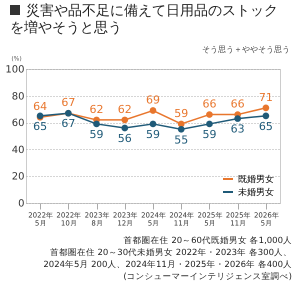 The height and width of the screenshot is (284, 300). Describe the element at coordinates (18, 150) in the screenshot. I see `y-tick-label: 40` at that location.